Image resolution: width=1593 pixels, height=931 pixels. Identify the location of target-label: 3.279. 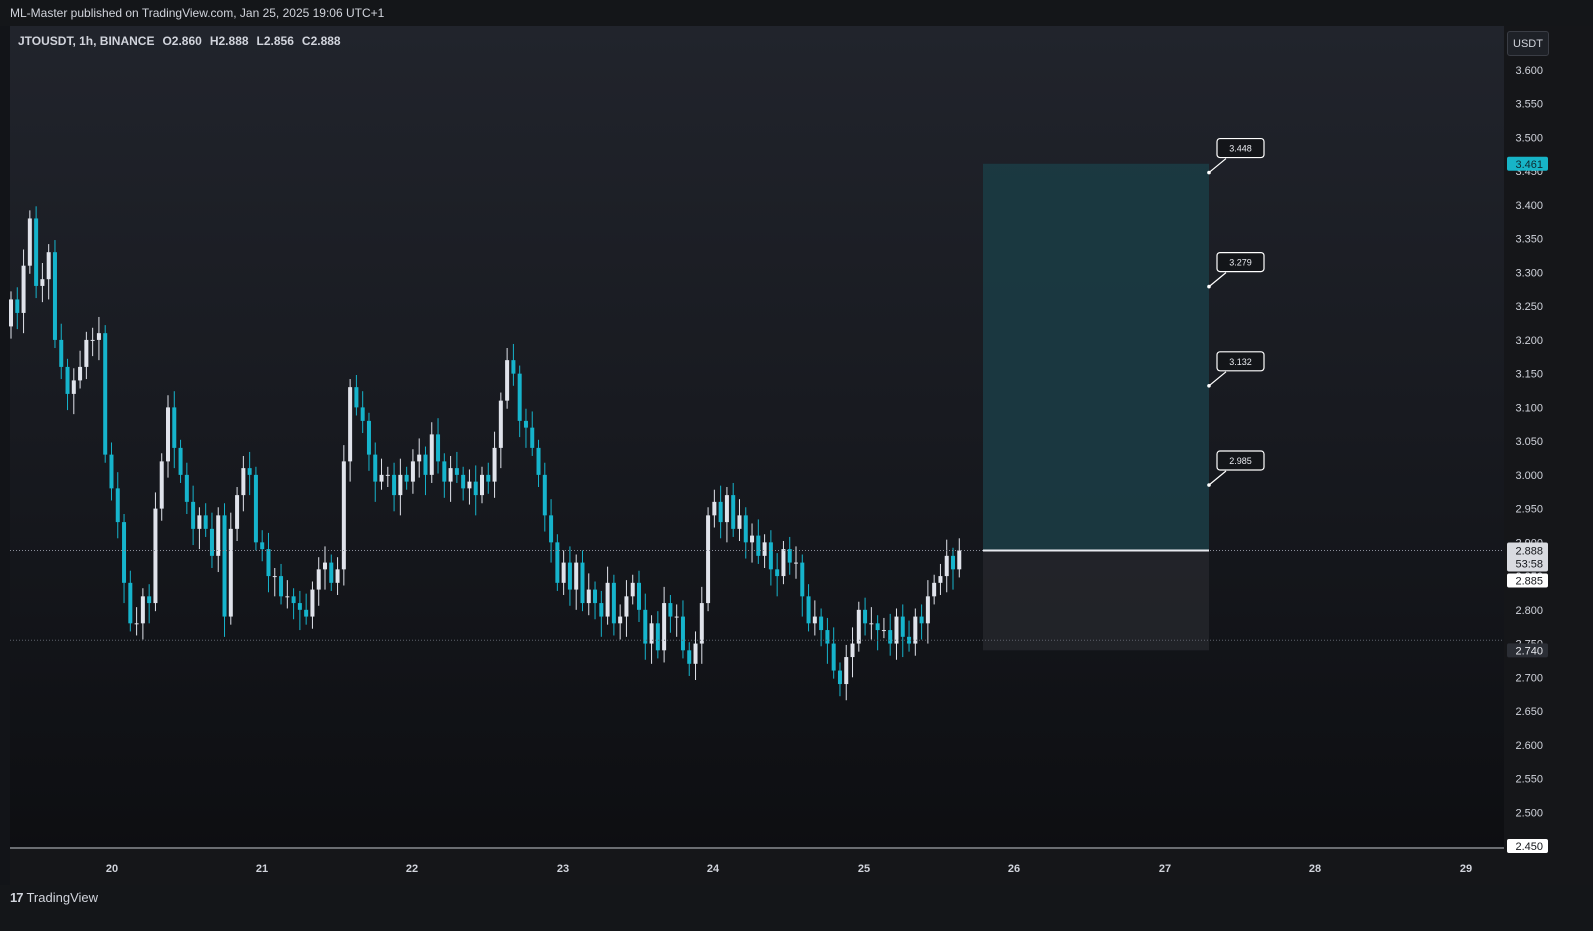
(1240, 263).